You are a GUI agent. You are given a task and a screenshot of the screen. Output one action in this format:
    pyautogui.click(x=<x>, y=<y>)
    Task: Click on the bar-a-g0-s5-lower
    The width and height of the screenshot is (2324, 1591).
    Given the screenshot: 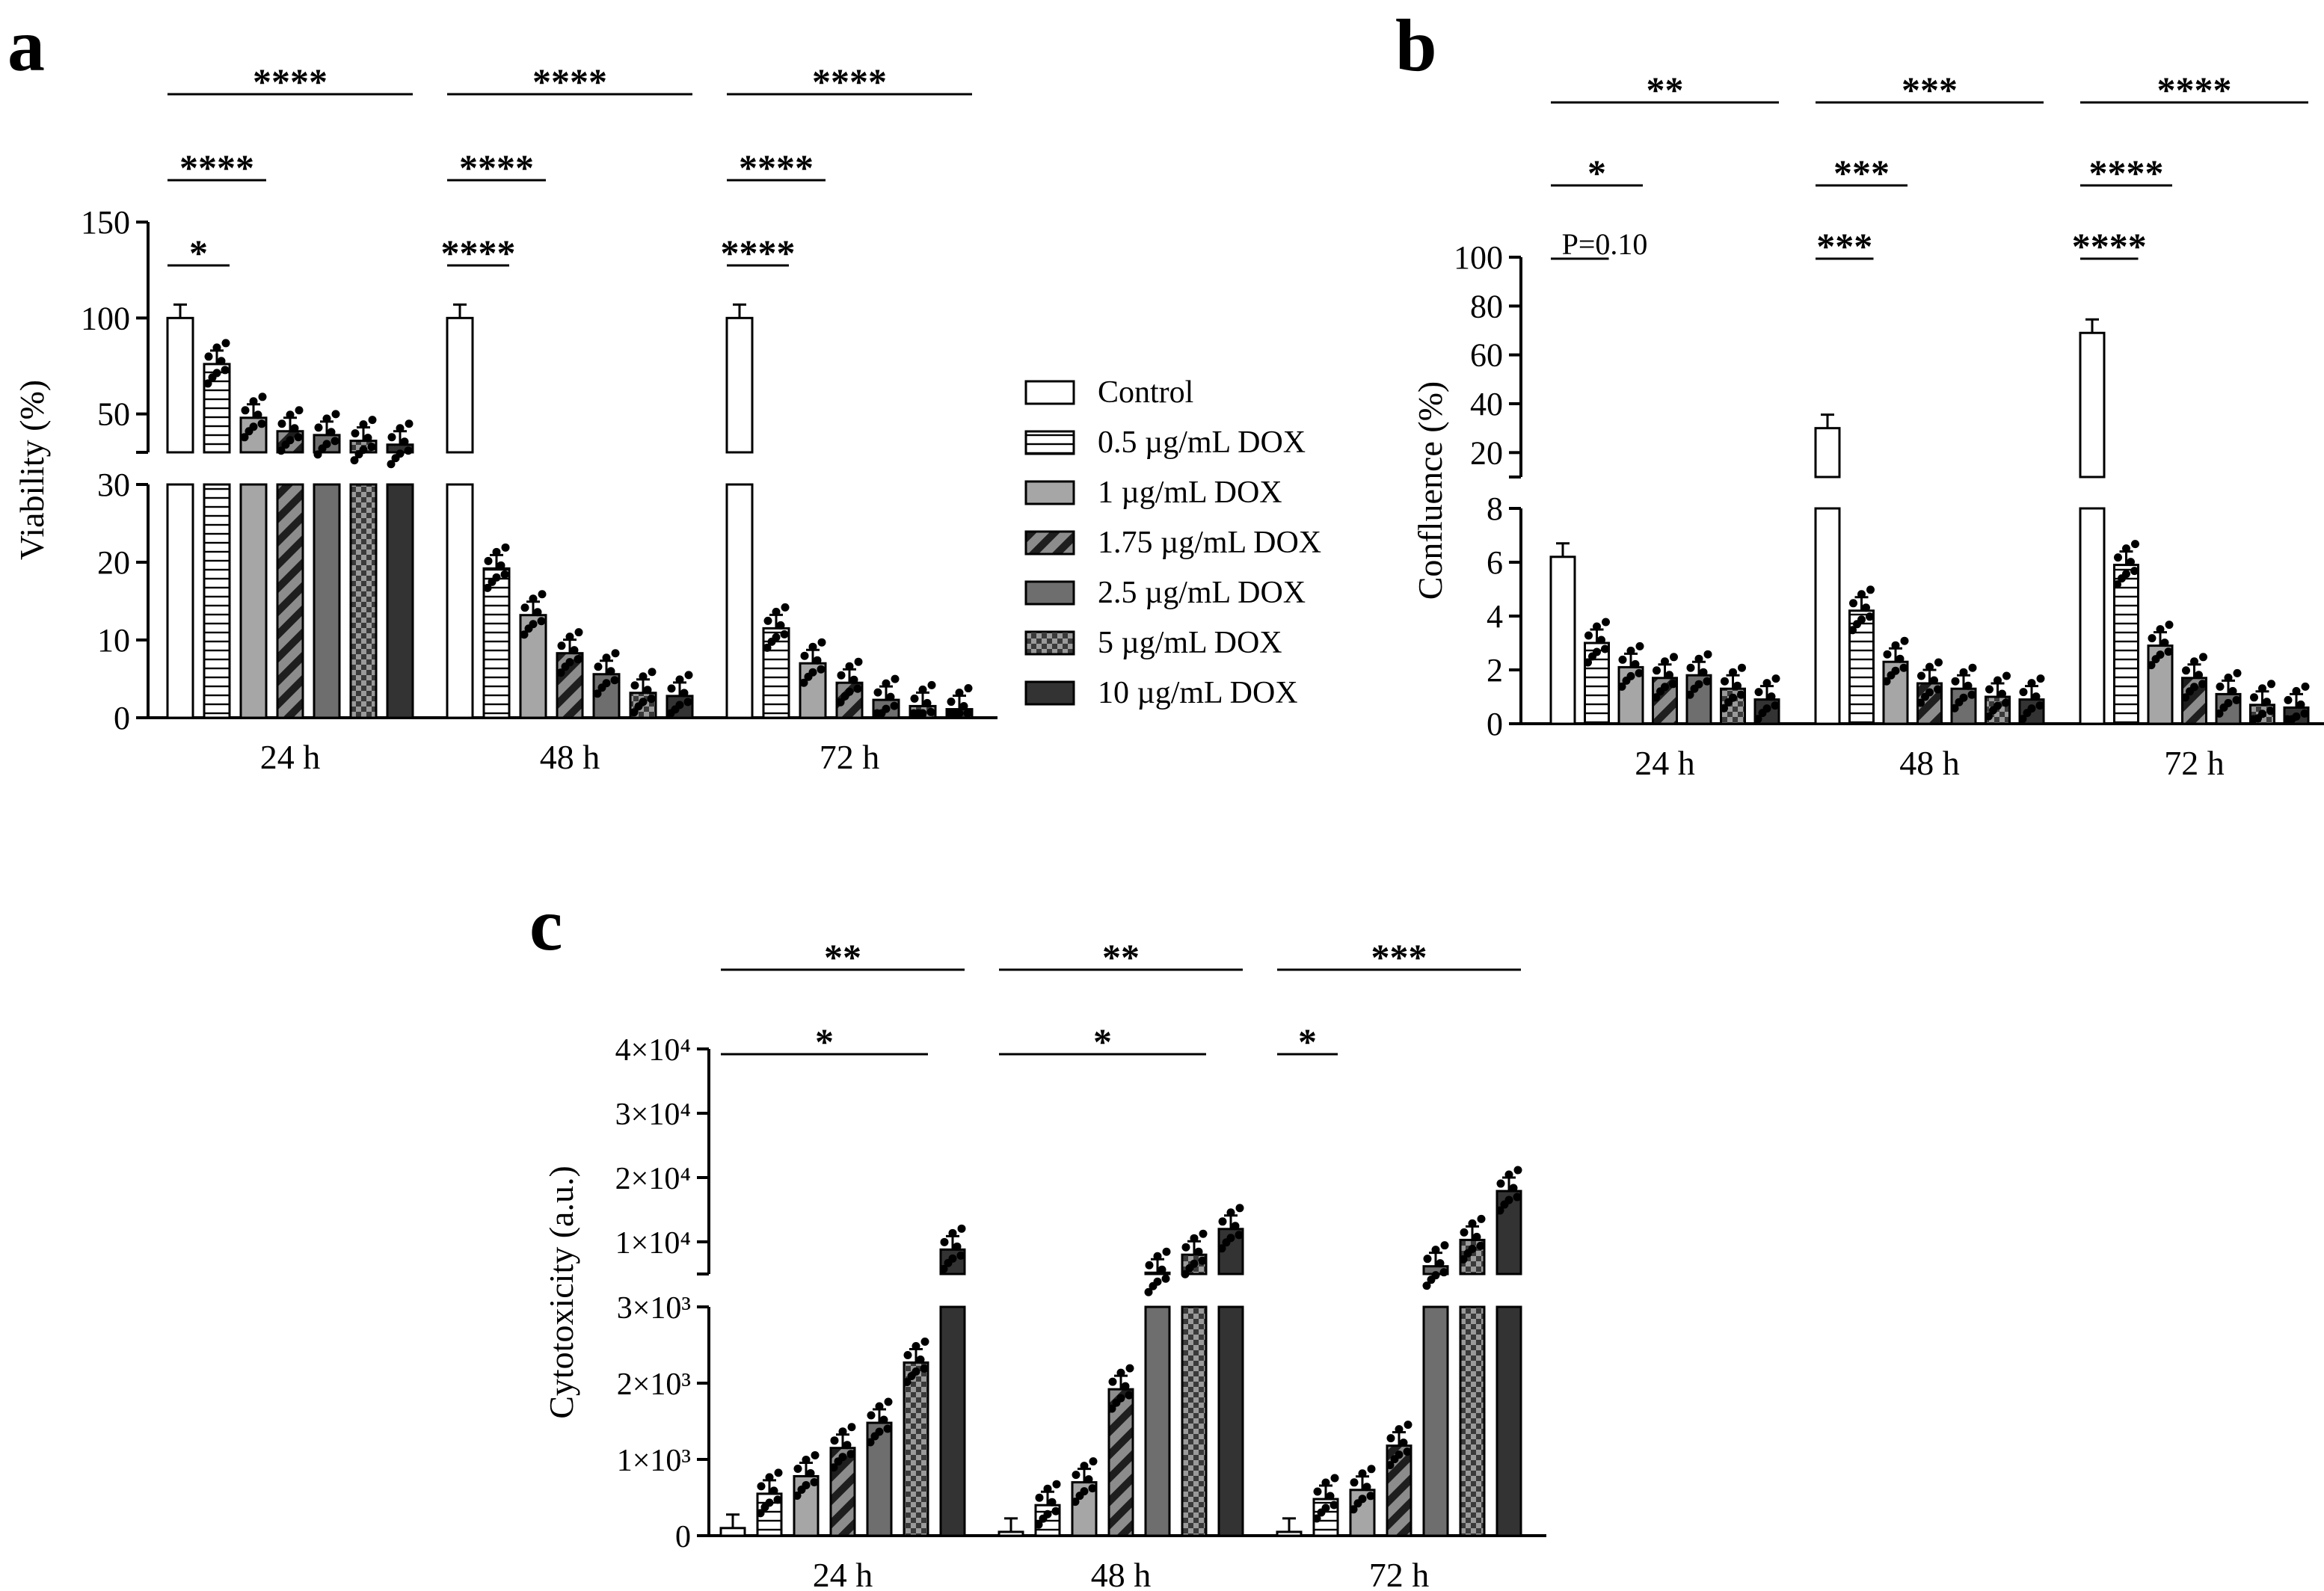 What is the action you would take?
    pyautogui.click(x=363, y=601)
    